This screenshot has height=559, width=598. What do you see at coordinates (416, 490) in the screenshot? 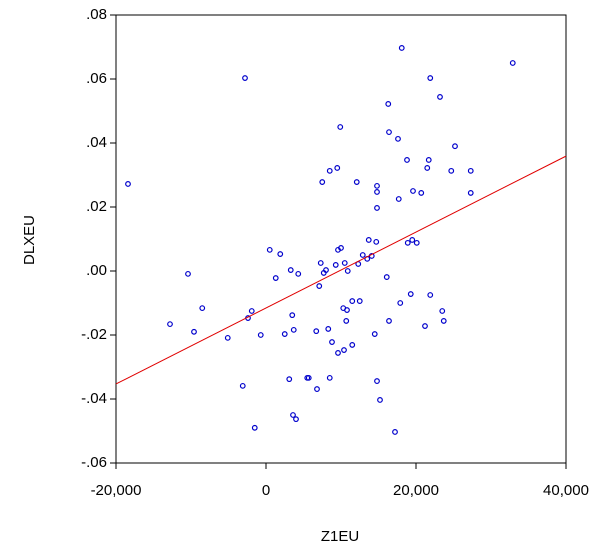
I see `x-tick-label: 20,000` at bounding box center [416, 490].